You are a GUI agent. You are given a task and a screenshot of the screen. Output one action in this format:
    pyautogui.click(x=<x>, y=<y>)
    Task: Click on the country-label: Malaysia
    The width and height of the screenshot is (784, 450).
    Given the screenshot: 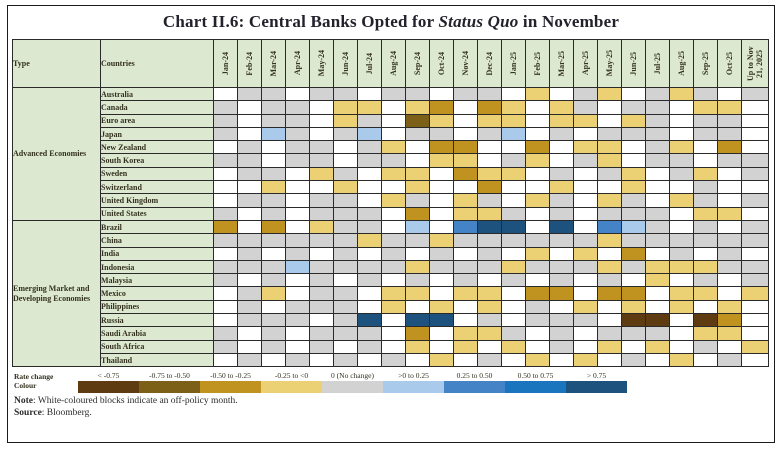 What is the action you would take?
    pyautogui.click(x=157, y=280)
    